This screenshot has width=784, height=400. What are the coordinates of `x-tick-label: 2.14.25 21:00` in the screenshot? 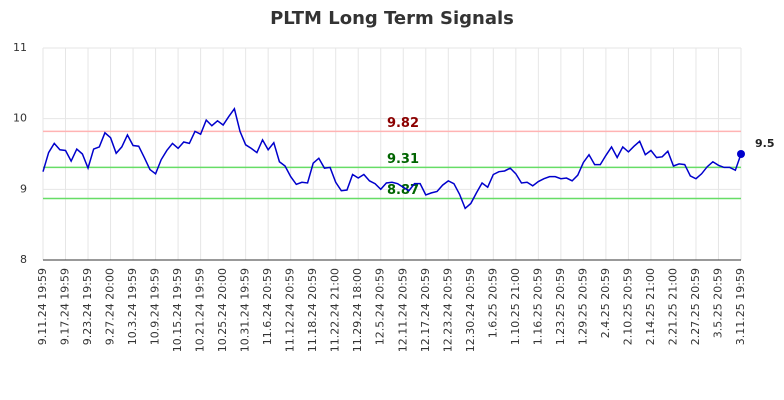 It's located at (650, 306).